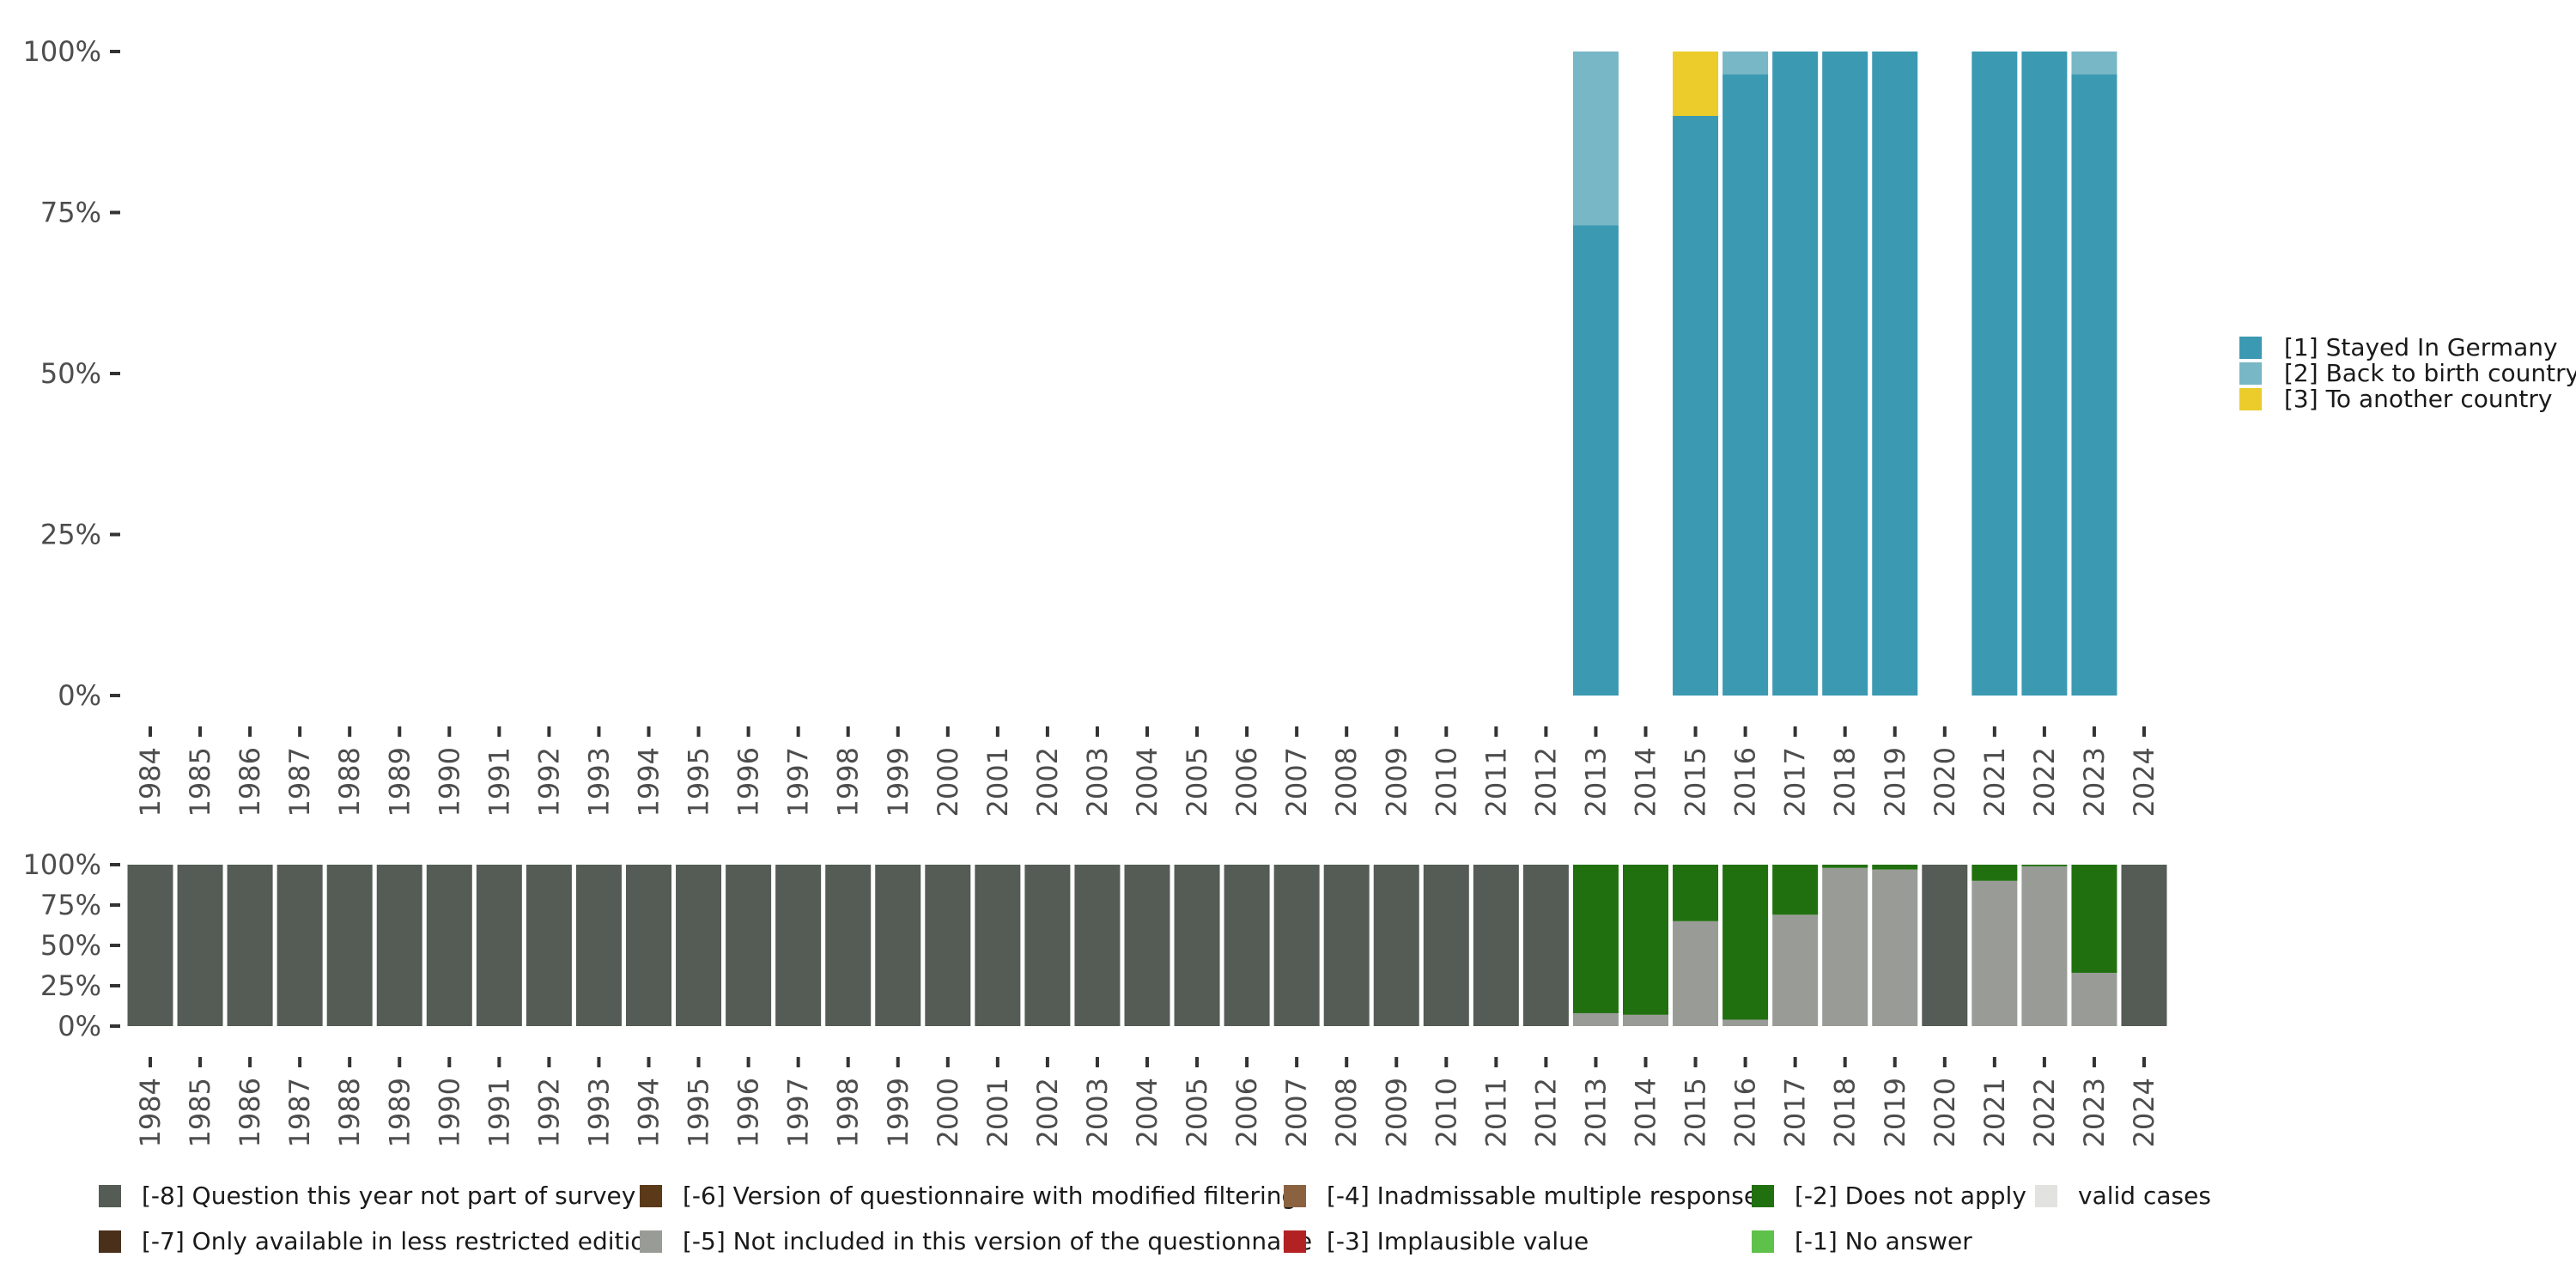 This screenshot has width=2576, height=1288. Describe the element at coordinates (1845, 867) in the screenshot. I see `bottom-bar-2018-2-does-not-apply` at that location.